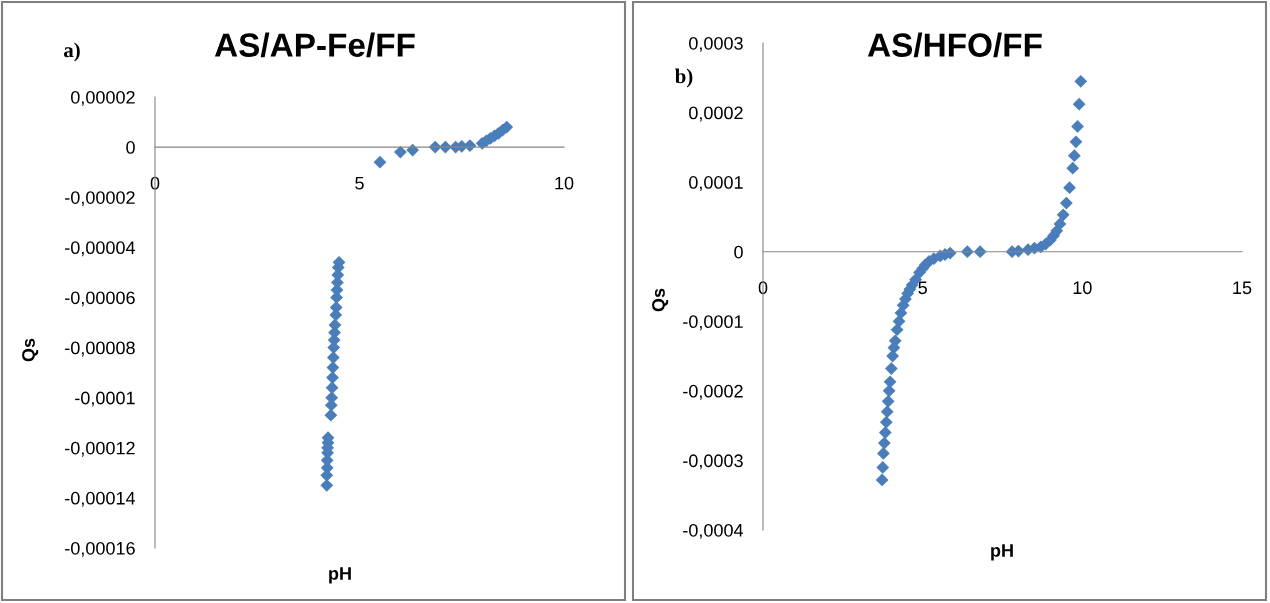 The image size is (1270, 603). What do you see at coordinates (314, 45) in the screenshot?
I see `chart-title: AS/AP-Fe/FF` at bounding box center [314, 45].